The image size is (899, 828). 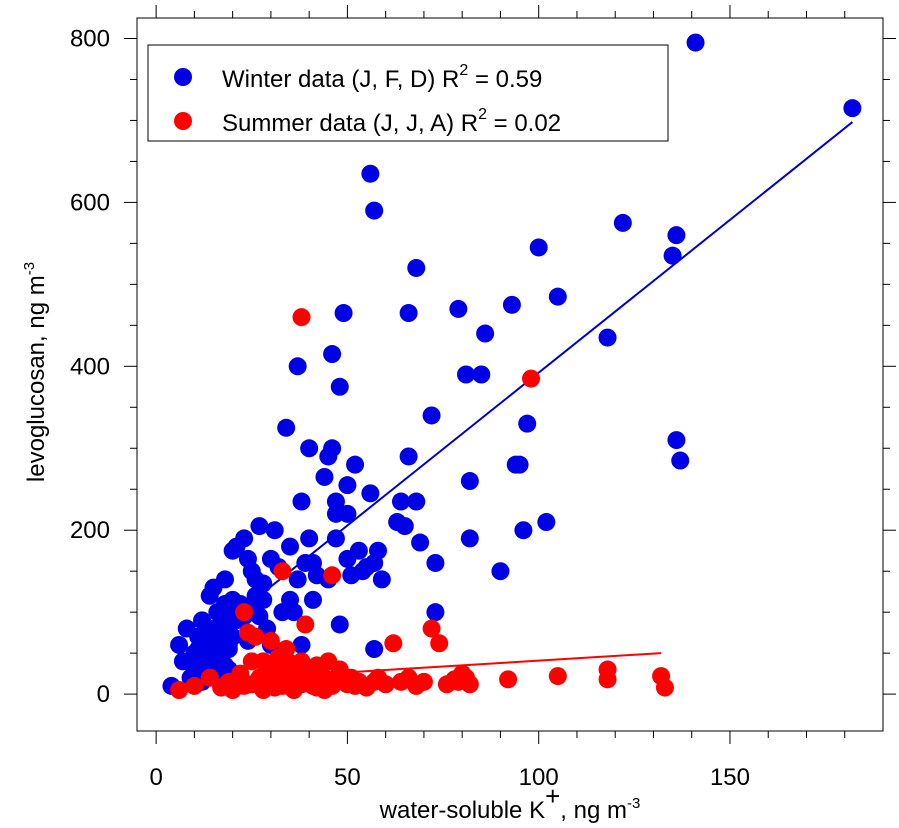 What do you see at coordinates (183, 121) in the screenshot?
I see `legend-marker-summer` at bounding box center [183, 121].